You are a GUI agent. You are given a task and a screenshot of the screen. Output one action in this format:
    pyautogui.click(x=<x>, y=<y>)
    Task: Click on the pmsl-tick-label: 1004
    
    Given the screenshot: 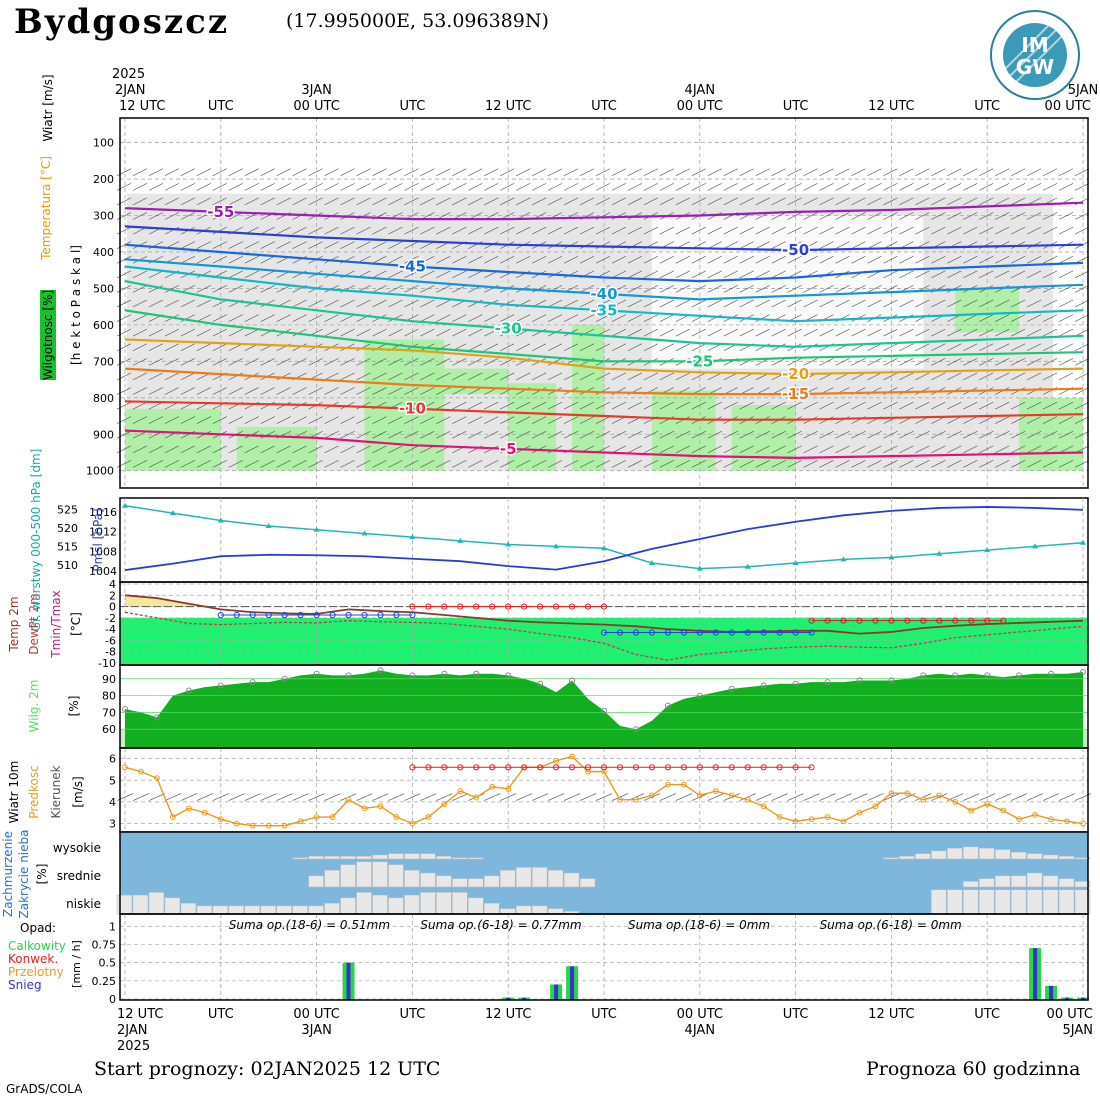 What is the action you would take?
    pyautogui.click(x=103, y=571)
    